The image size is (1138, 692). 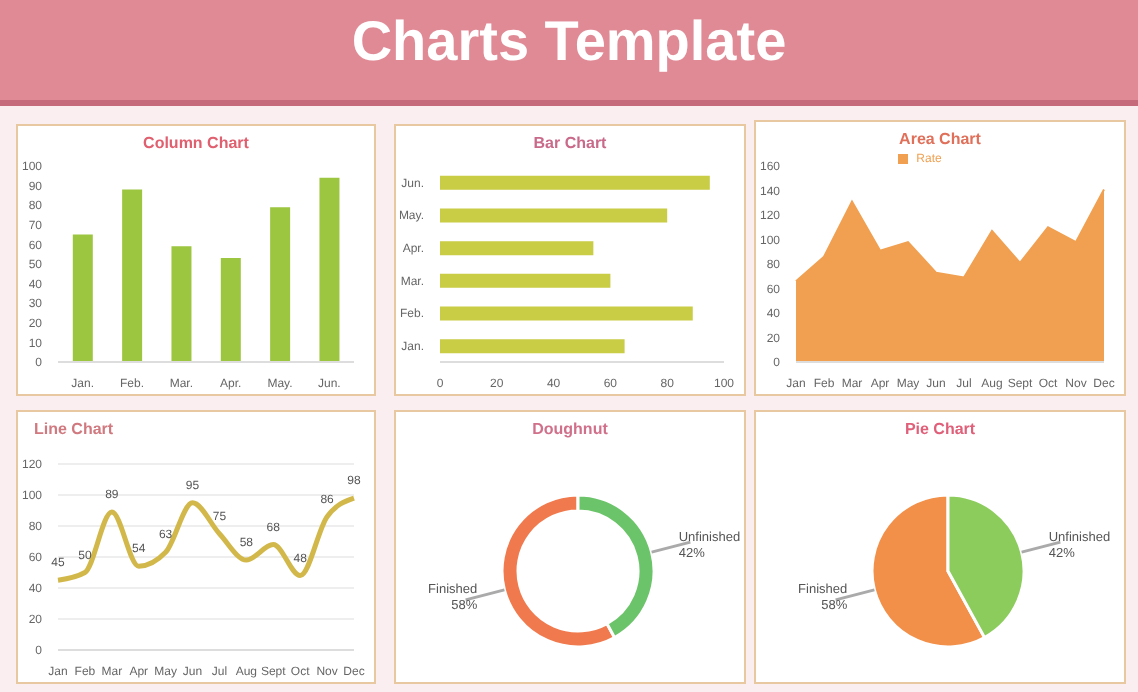 I want to click on text: Charts Template, so click(x=569, y=42).